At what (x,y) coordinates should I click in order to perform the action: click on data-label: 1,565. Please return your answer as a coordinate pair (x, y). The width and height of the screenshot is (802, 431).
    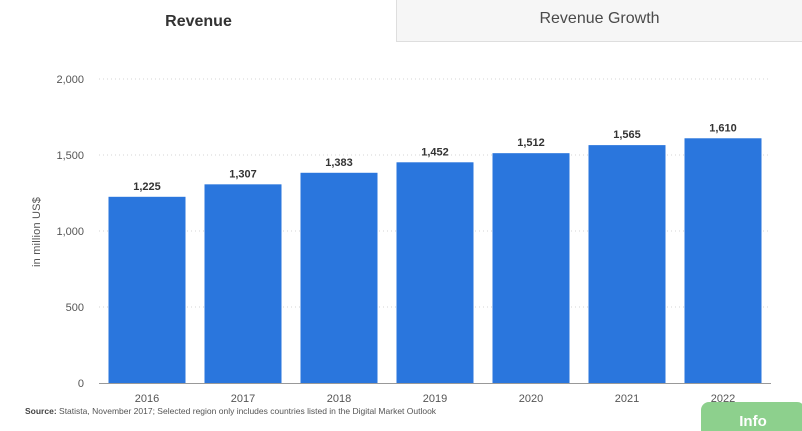
    Looking at the image, I should click on (627, 135).